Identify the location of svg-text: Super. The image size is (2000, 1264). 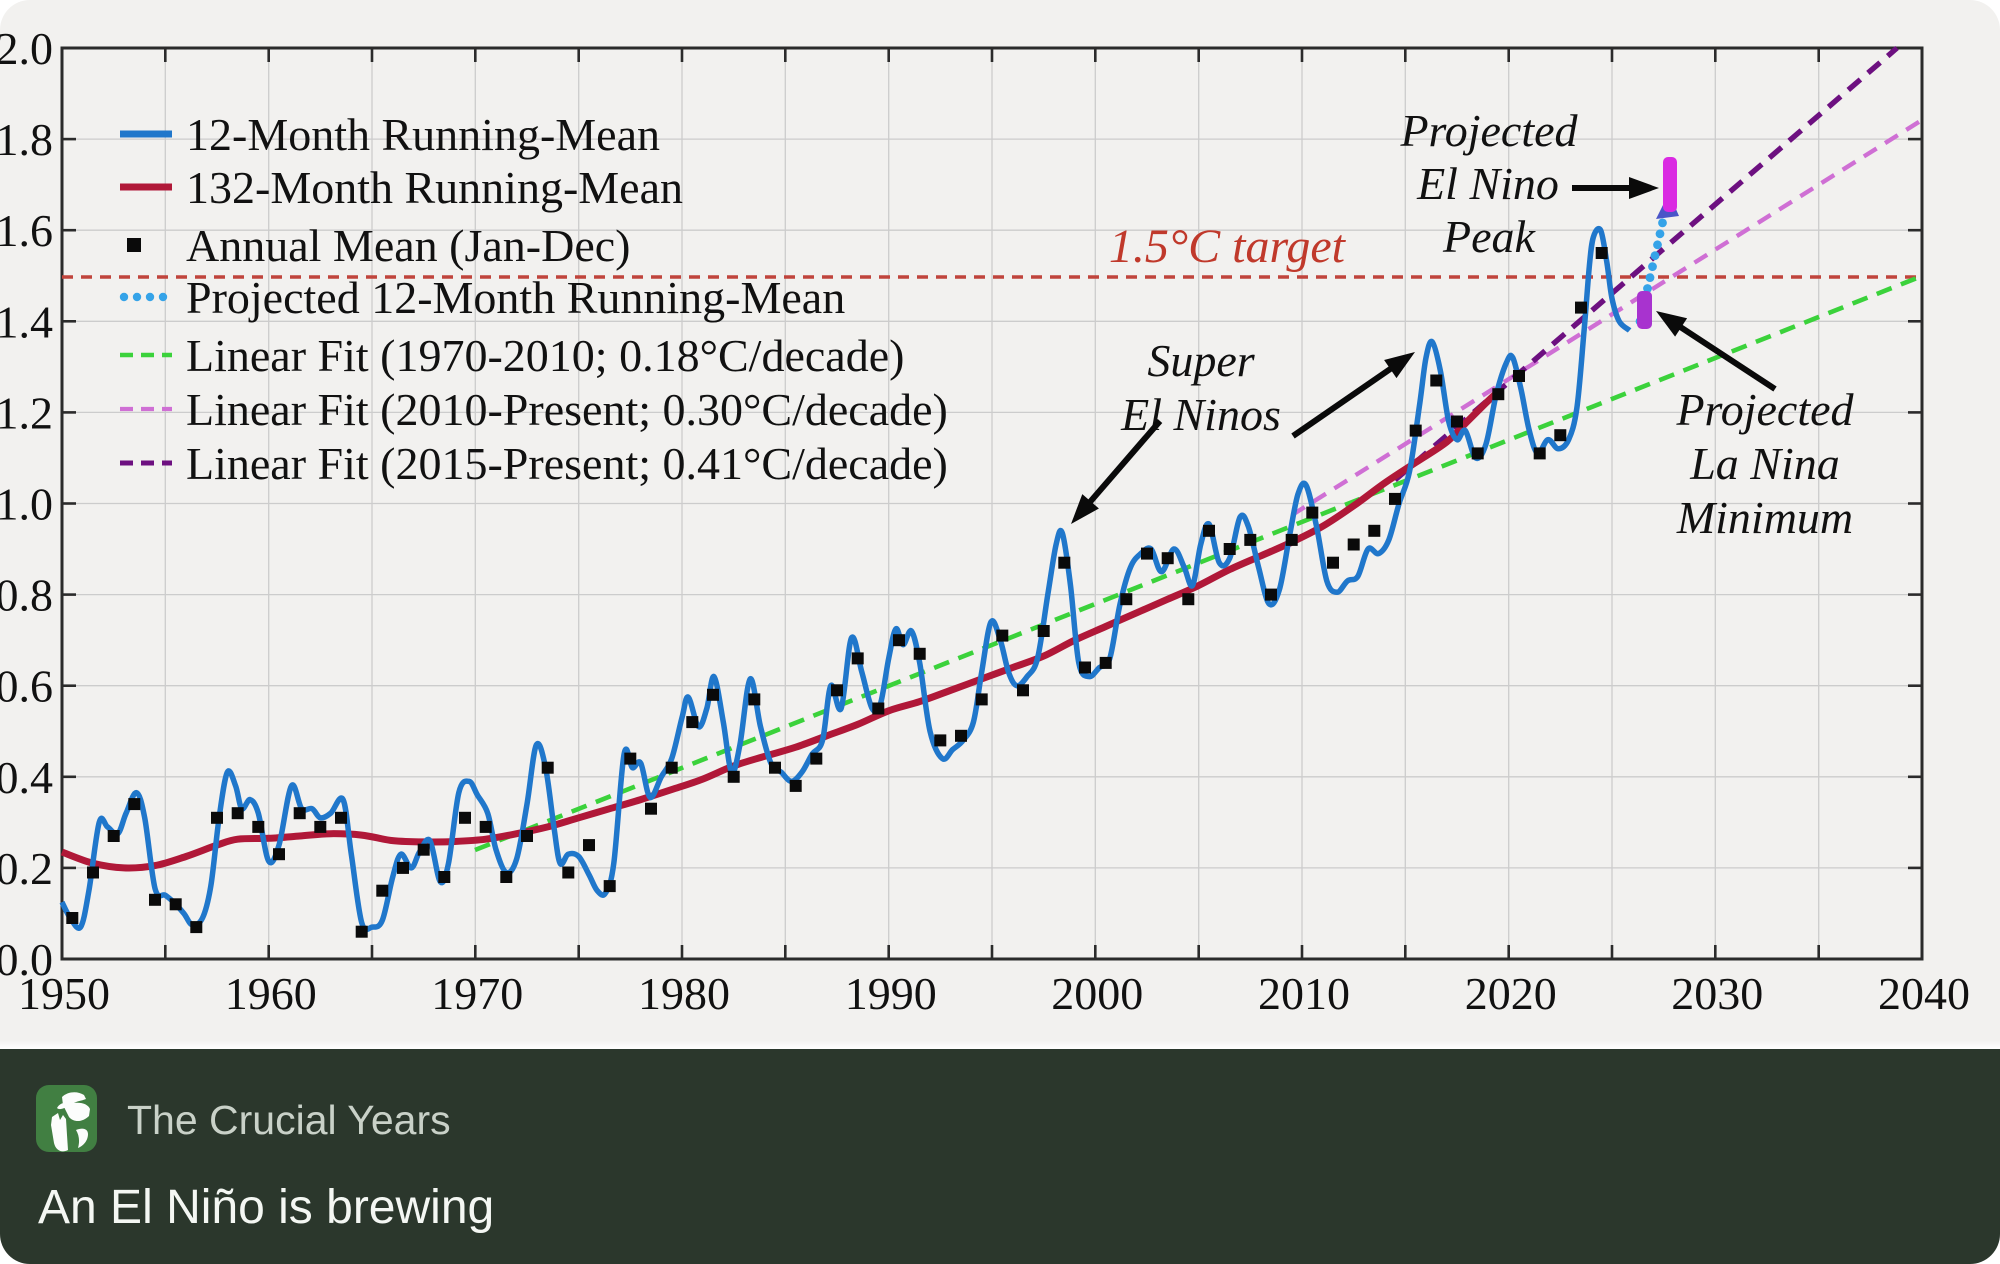
(1201, 360).